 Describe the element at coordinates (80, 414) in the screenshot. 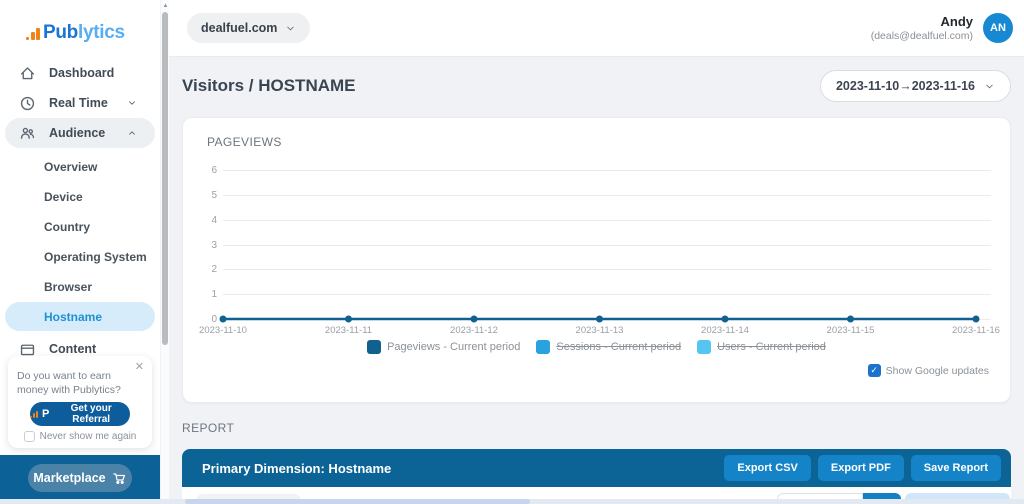

I see `get-referral-button: P Get your Referral` at that location.